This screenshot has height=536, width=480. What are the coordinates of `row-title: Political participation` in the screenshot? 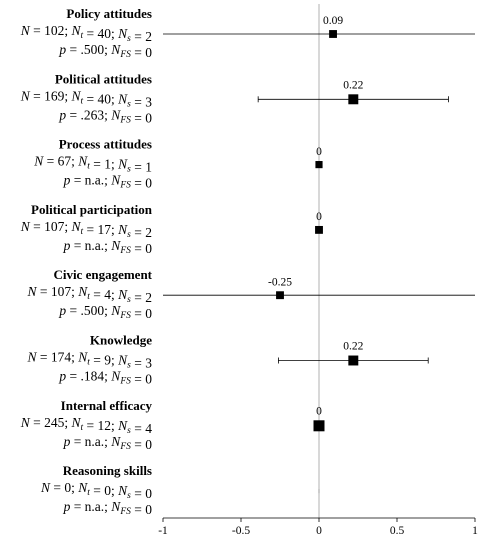 It's located at (92, 209).